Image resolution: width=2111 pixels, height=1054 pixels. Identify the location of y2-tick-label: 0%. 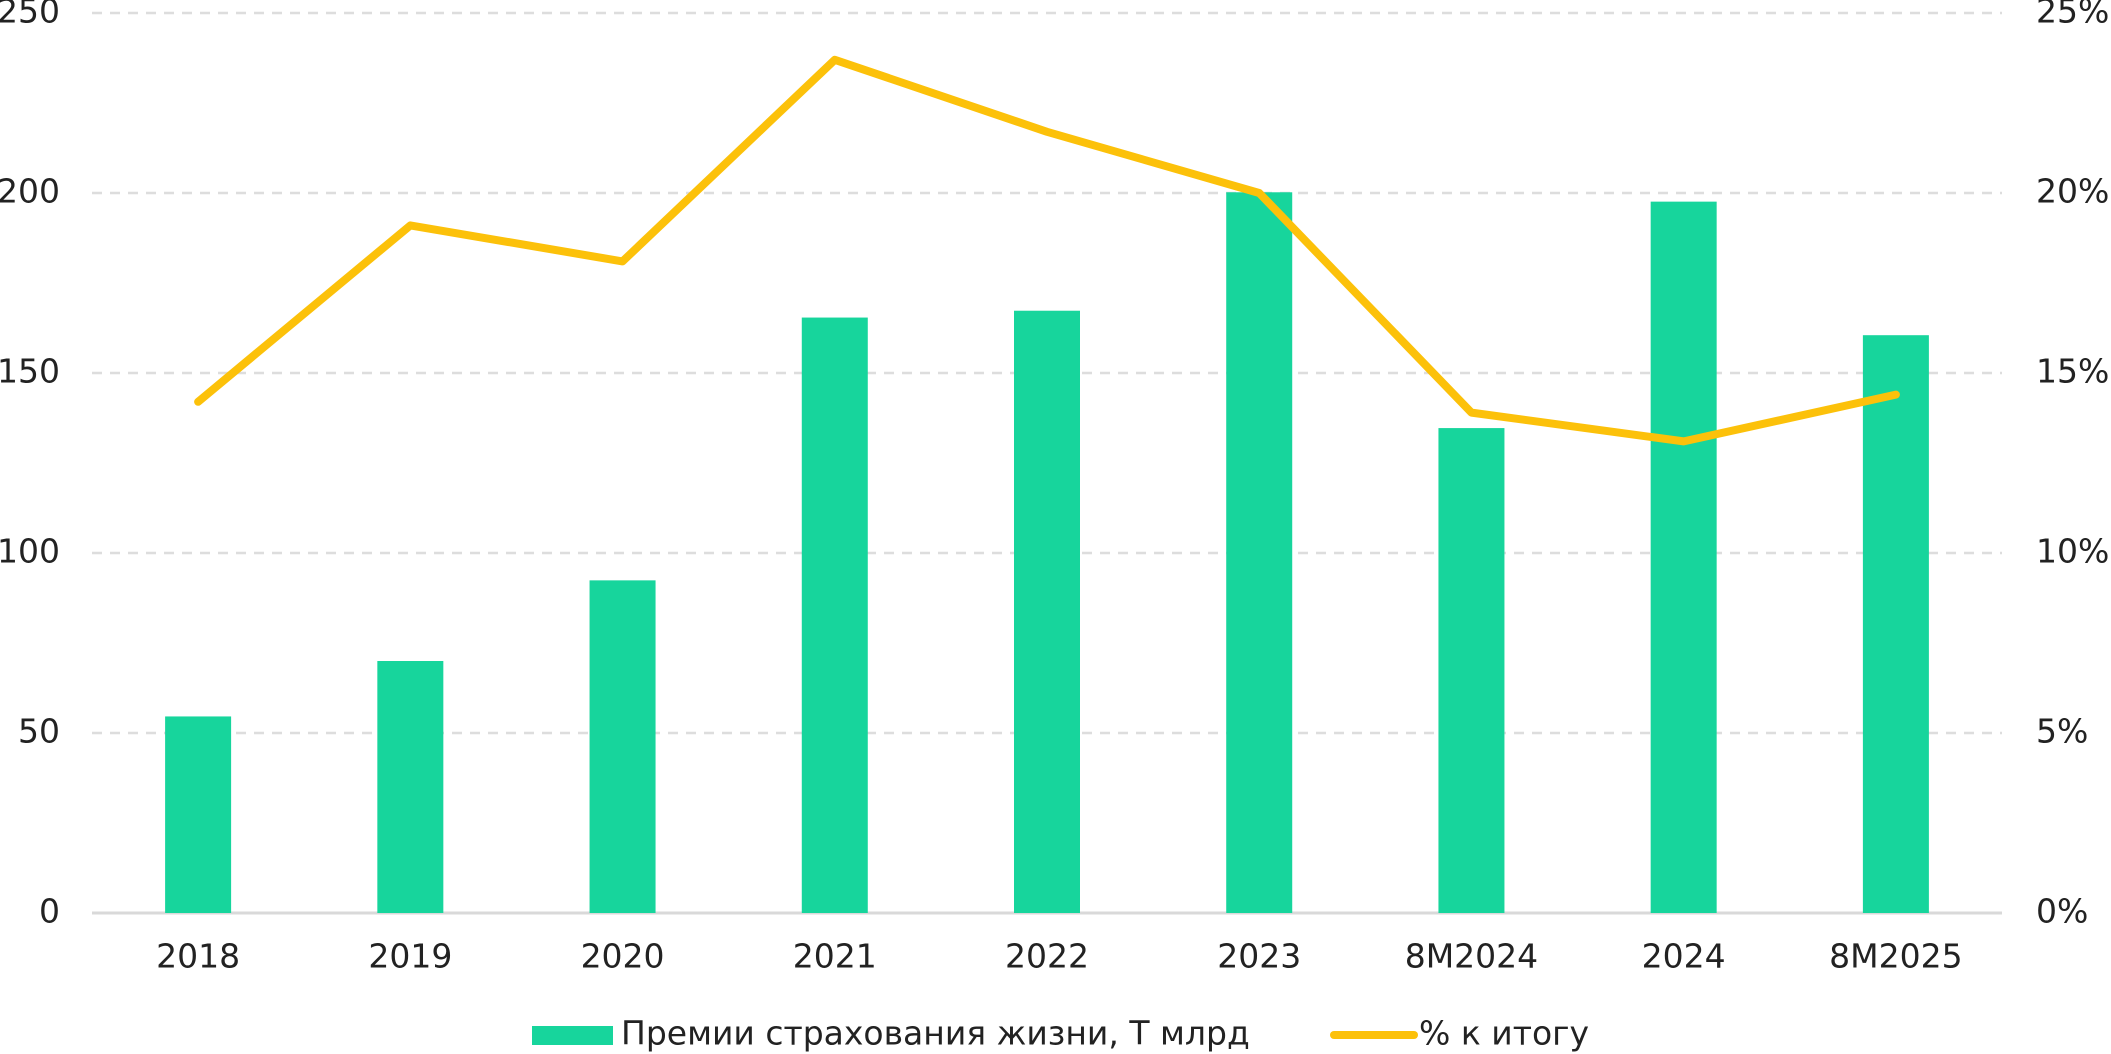
(2062, 911).